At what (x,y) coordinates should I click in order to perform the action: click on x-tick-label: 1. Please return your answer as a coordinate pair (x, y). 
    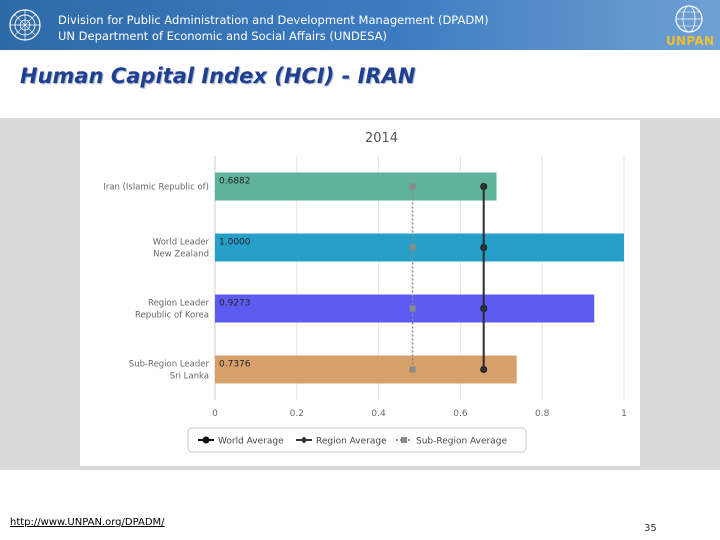
    Looking at the image, I should click on (624, 414).